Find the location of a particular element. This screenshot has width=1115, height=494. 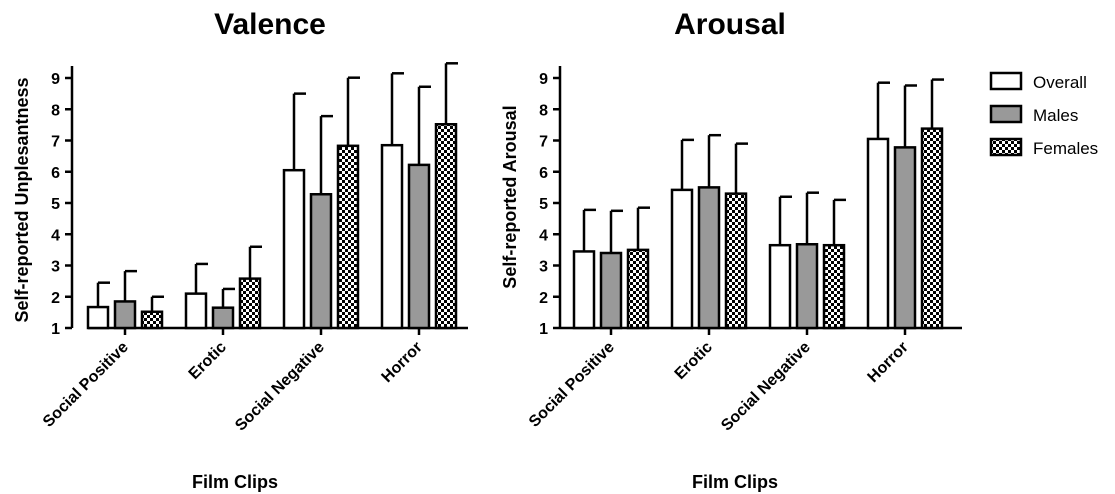

legend-item-males: Males is located at coordinates (1033, 114).